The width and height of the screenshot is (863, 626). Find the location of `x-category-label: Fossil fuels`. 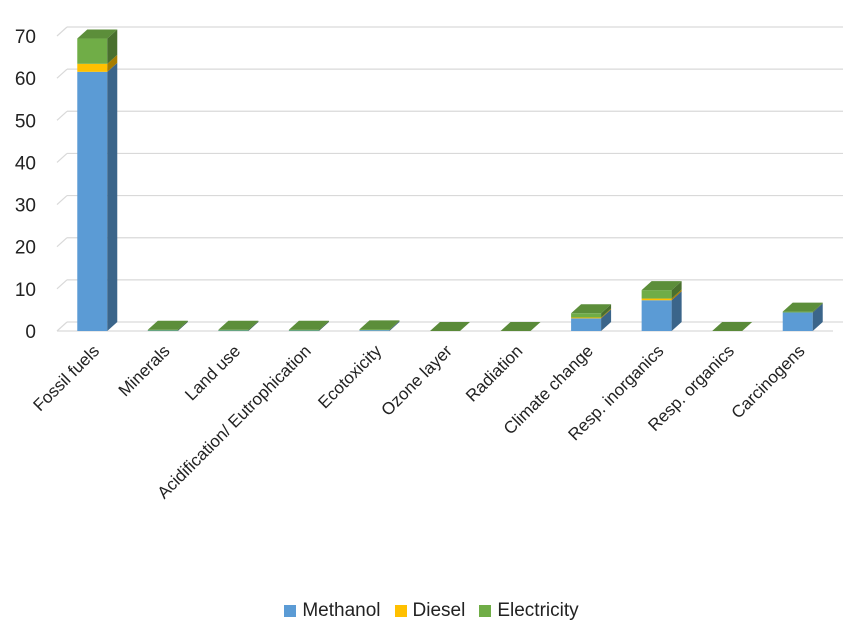

x-category-label: Fossil fuels is located at coordinates (67, 378).